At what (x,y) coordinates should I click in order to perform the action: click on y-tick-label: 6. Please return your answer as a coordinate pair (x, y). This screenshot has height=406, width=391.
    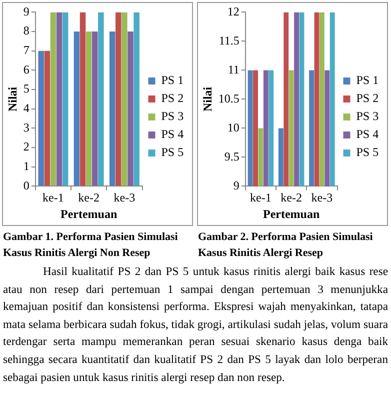
    Looking at the image, I should click on (26, 69).